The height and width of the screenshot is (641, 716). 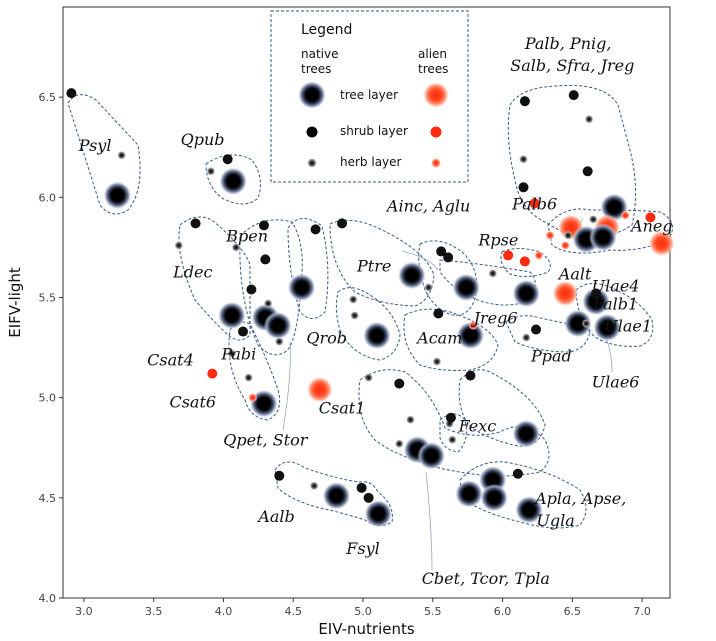 What do you see at coordinates (48, 97) in the screenshot?
I see `y-tick-label: 6.5` at bounding box center [48, 97].